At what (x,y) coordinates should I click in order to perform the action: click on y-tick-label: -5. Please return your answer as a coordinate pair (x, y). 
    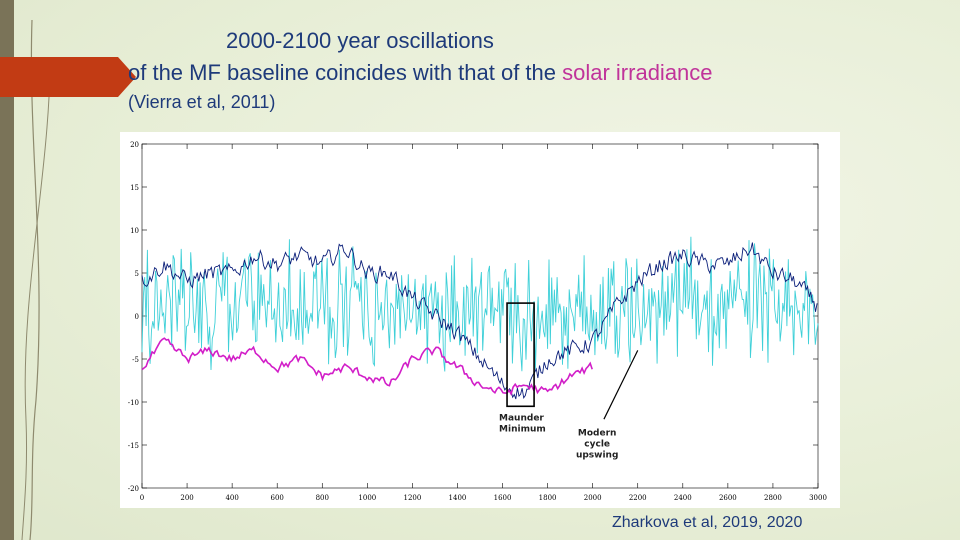
    Looking at the image, I should click on (135, 360).